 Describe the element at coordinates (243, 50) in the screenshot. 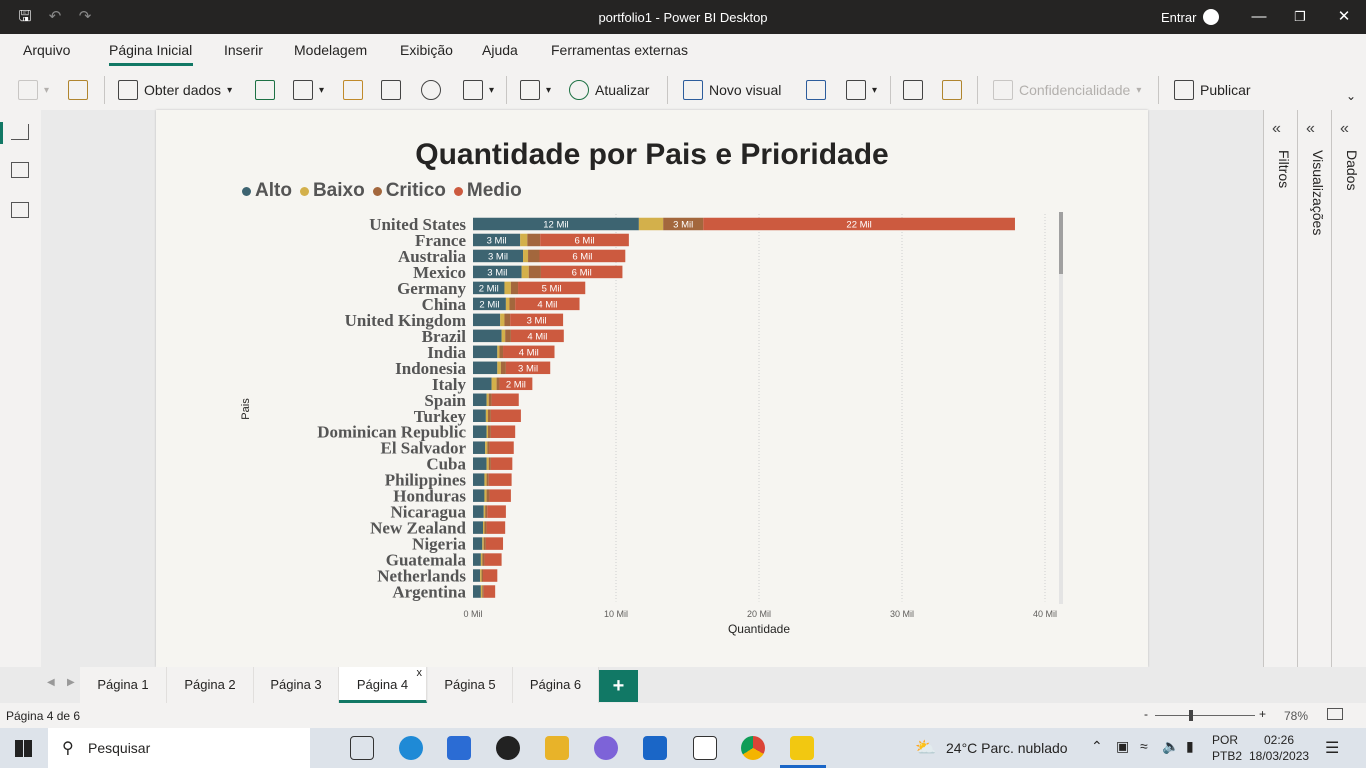

I see `menu-inserir: Inserir` at that location.